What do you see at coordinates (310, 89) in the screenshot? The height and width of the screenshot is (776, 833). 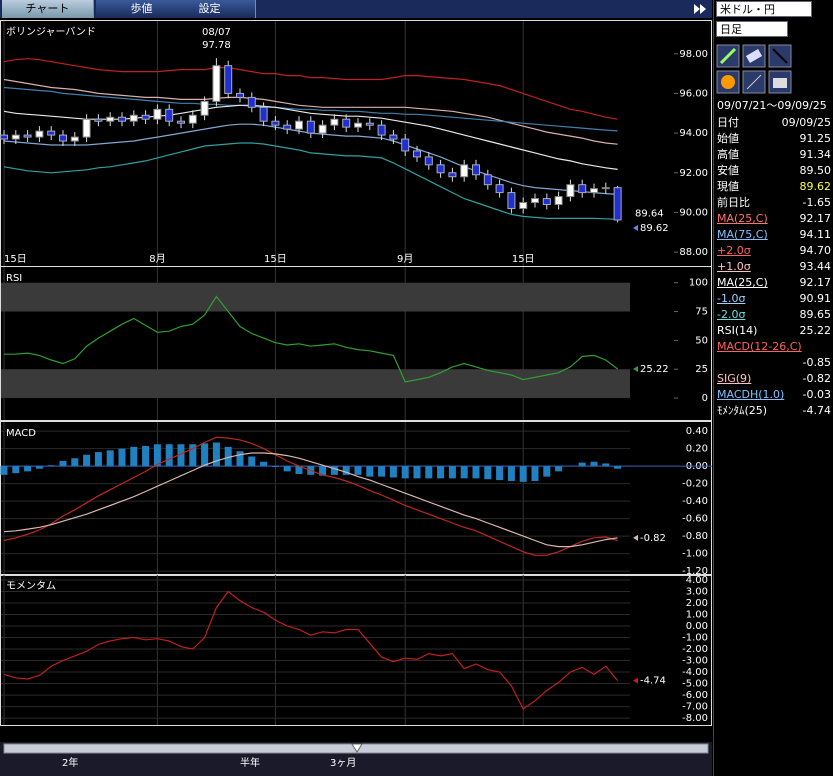 I see `band-line` at bounding box center [310, 89].